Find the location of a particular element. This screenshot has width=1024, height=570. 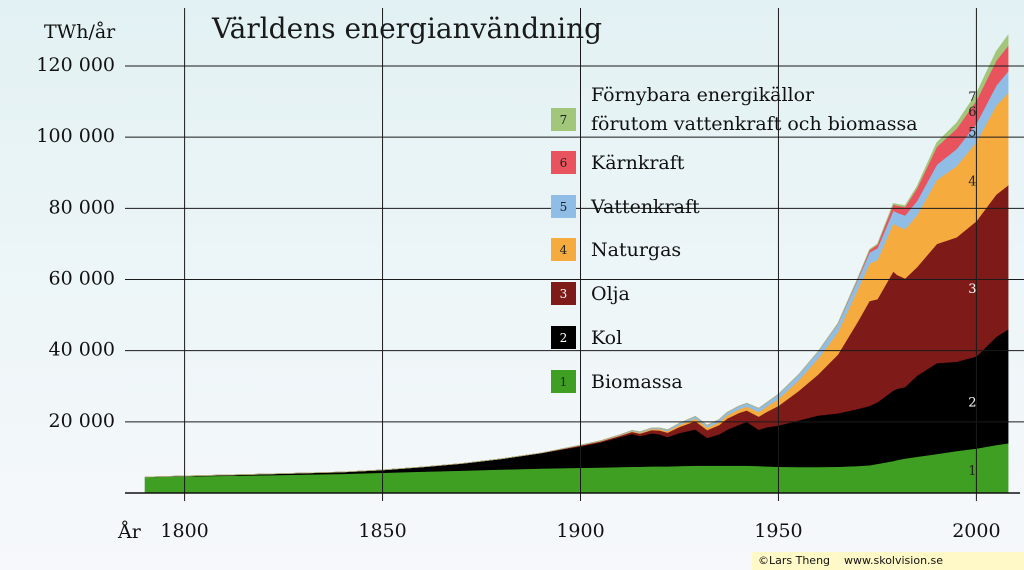

legend-number: 1 is located at coordinates (564, 382).